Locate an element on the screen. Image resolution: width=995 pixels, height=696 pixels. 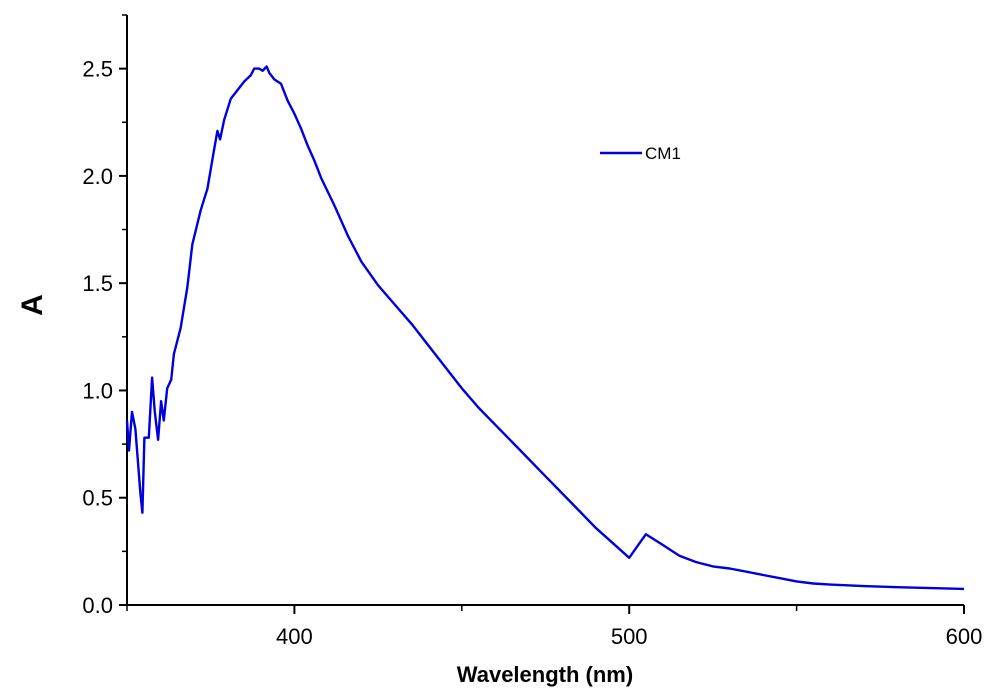
y-axis-title: A is located at coordinates (32, 305).